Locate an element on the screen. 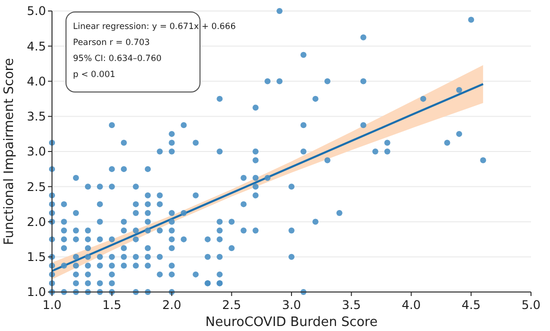  x-axis-title: NeuroCOVID Burden Score is located at coordinates (291, 322).